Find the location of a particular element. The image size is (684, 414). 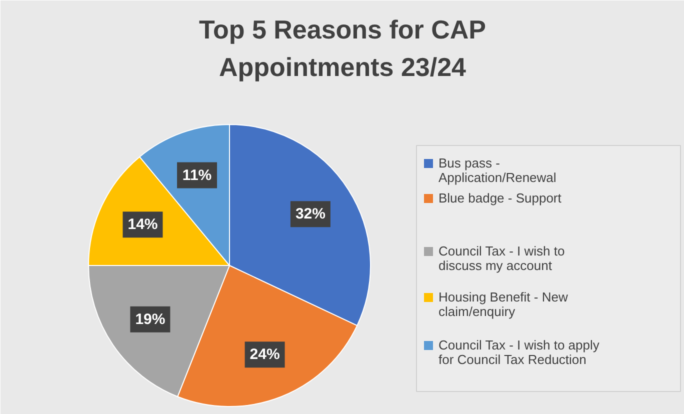

legend-label: Housing Benefit - New claim/enquiry is located at coordinates (503, 304).